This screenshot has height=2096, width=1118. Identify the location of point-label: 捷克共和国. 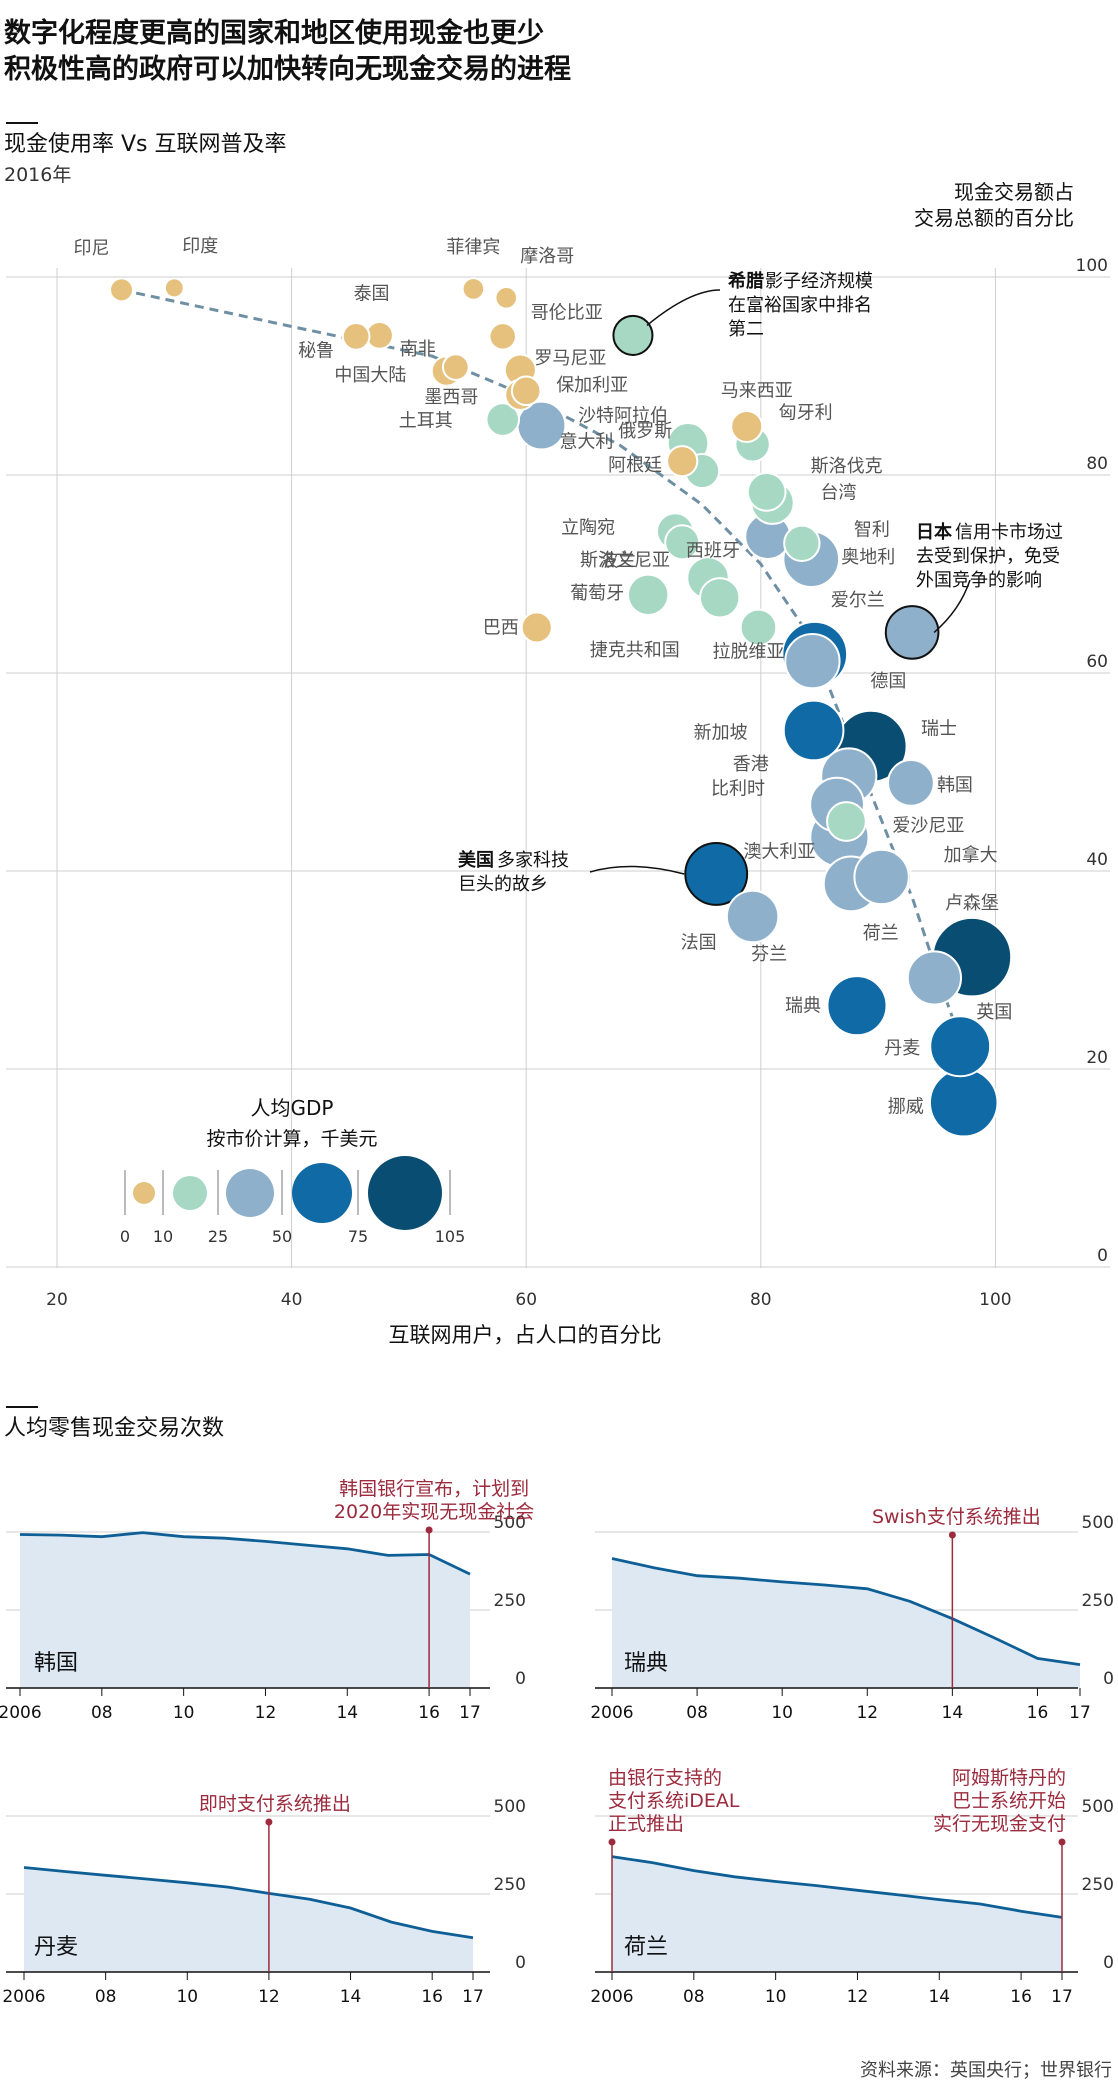
(635, 650).